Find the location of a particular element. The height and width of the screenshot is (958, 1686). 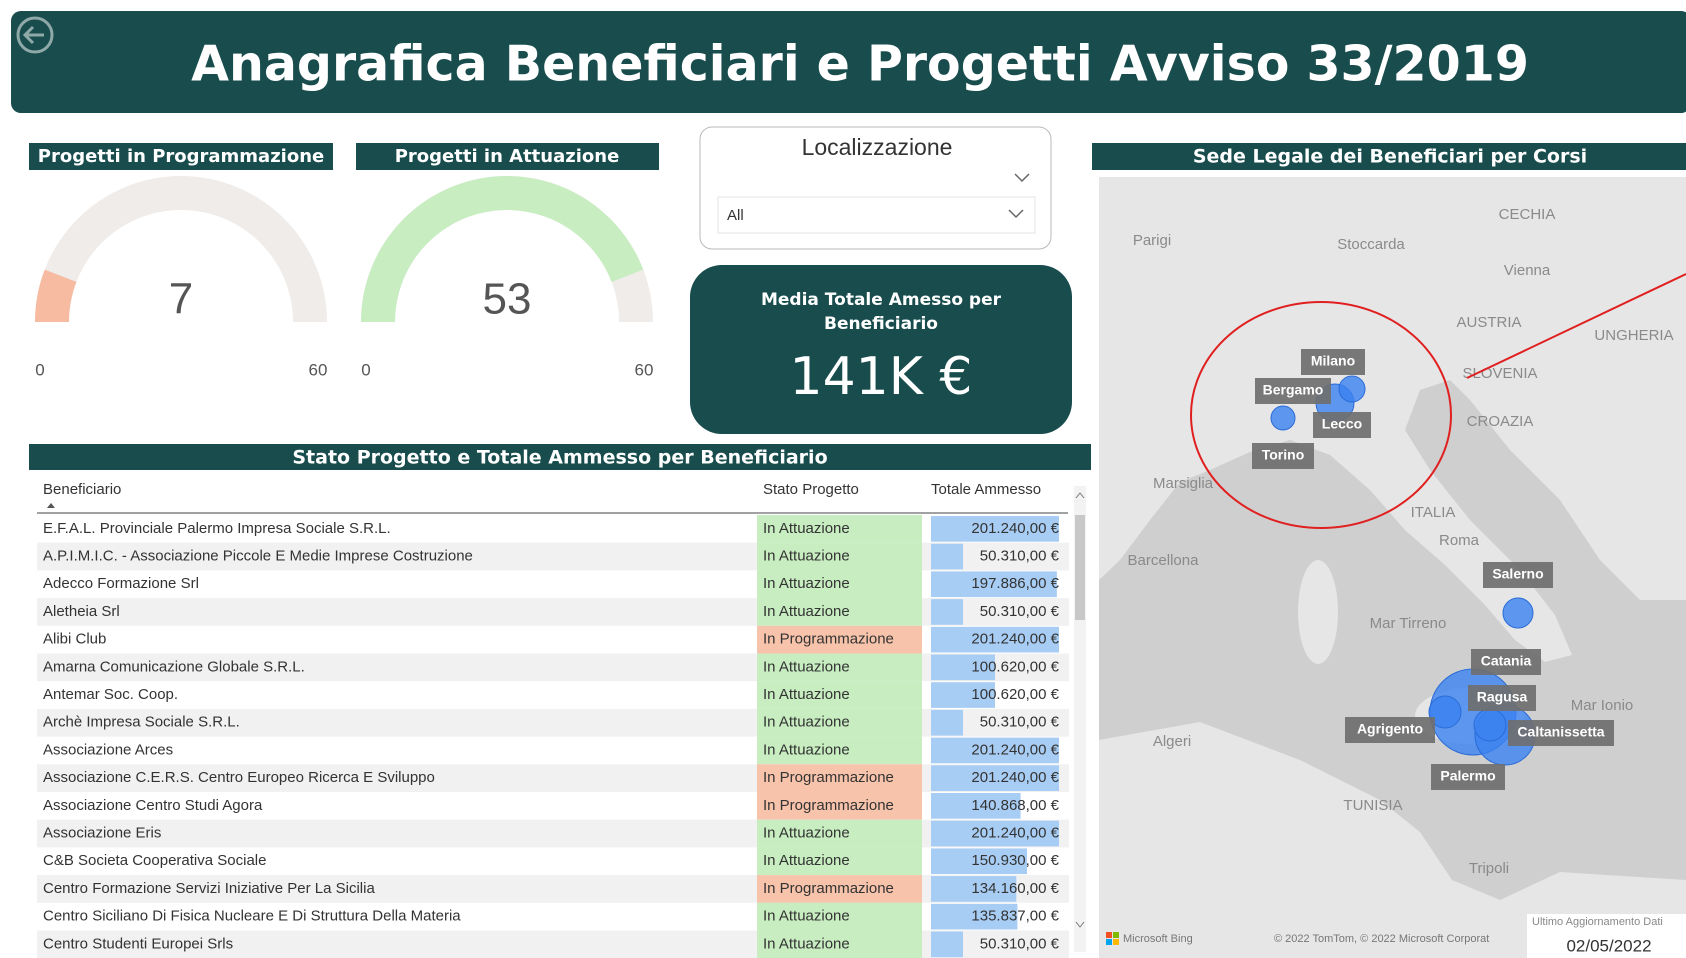

gauge-title: Progetti in Attuazione is located at coordinates (507, 156).